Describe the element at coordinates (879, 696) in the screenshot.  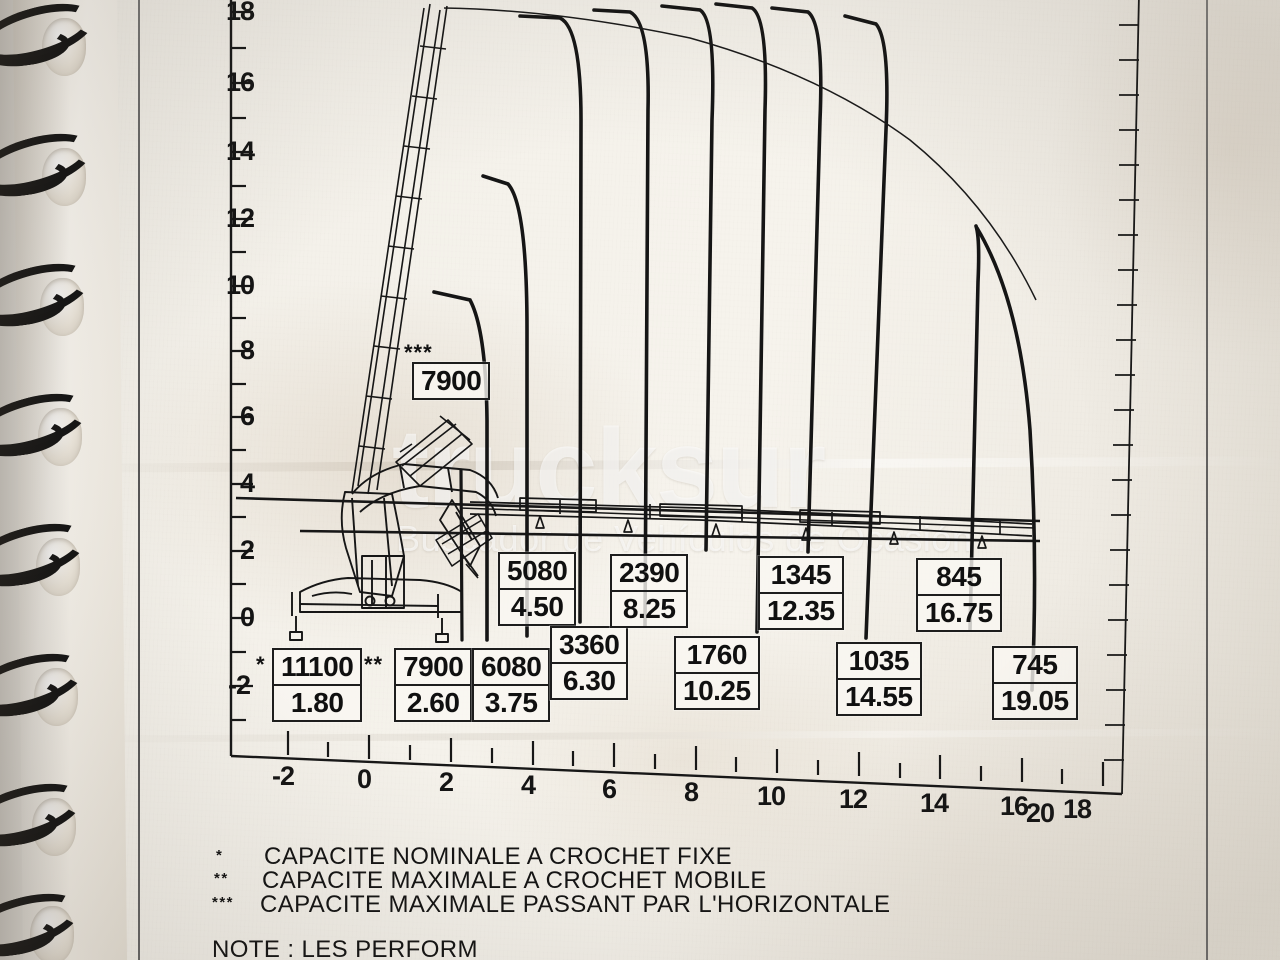
I see `value-box-reach: 14.55` at that location.